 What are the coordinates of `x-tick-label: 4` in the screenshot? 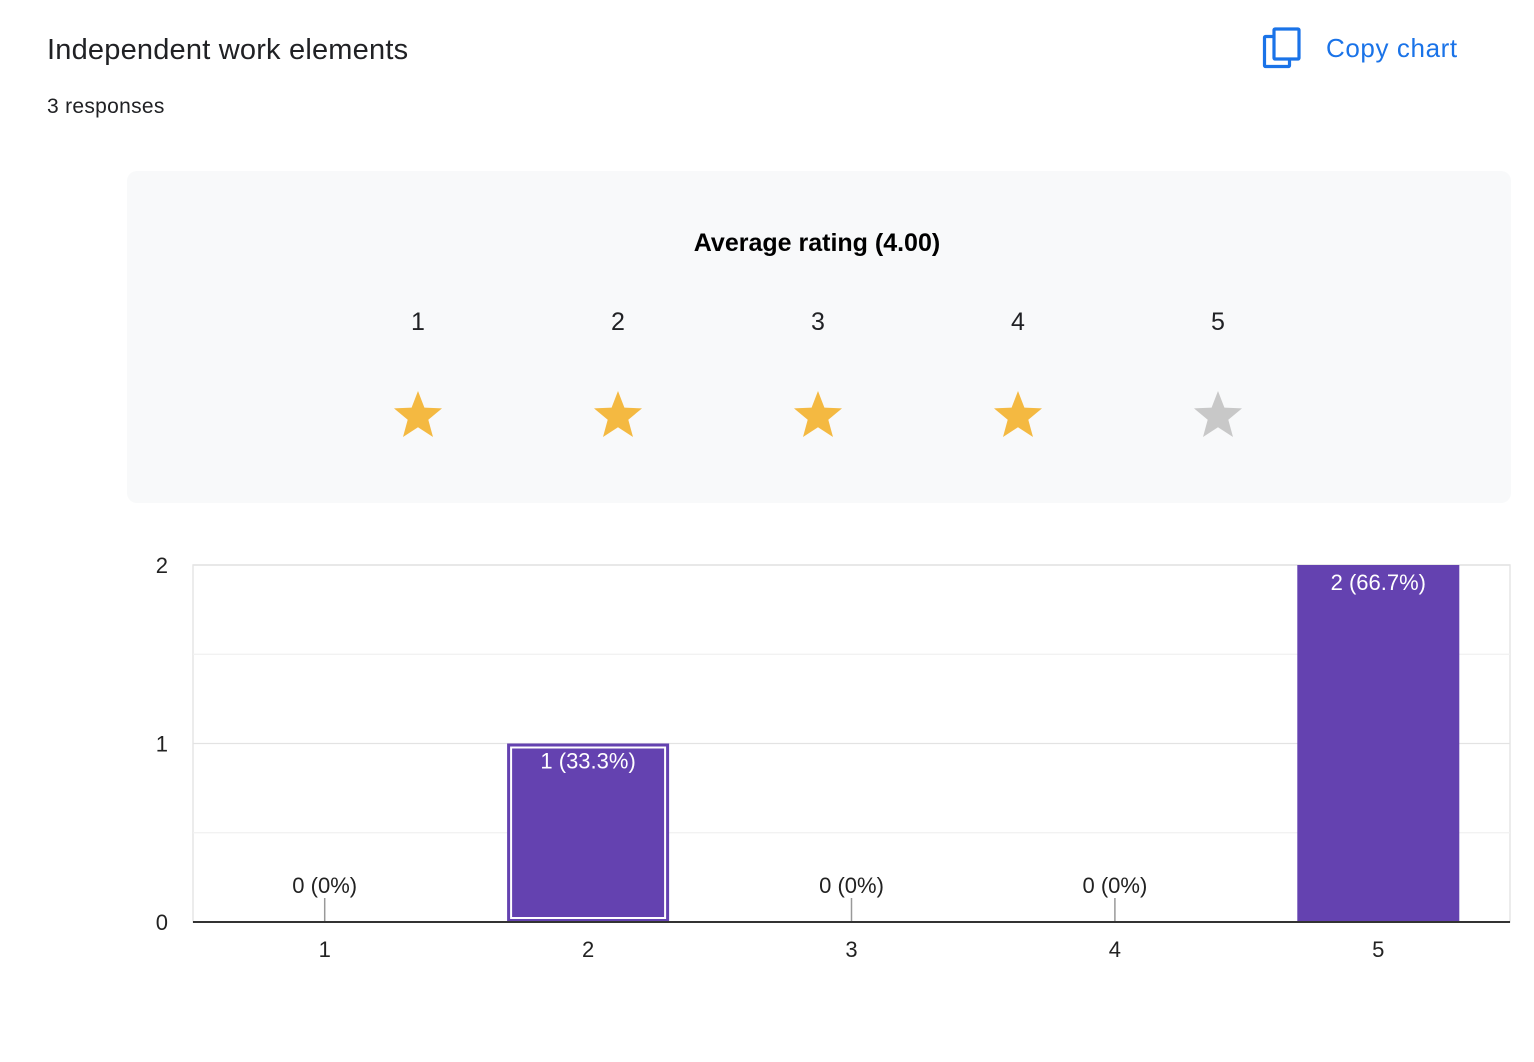 It's located at (1115, 949).